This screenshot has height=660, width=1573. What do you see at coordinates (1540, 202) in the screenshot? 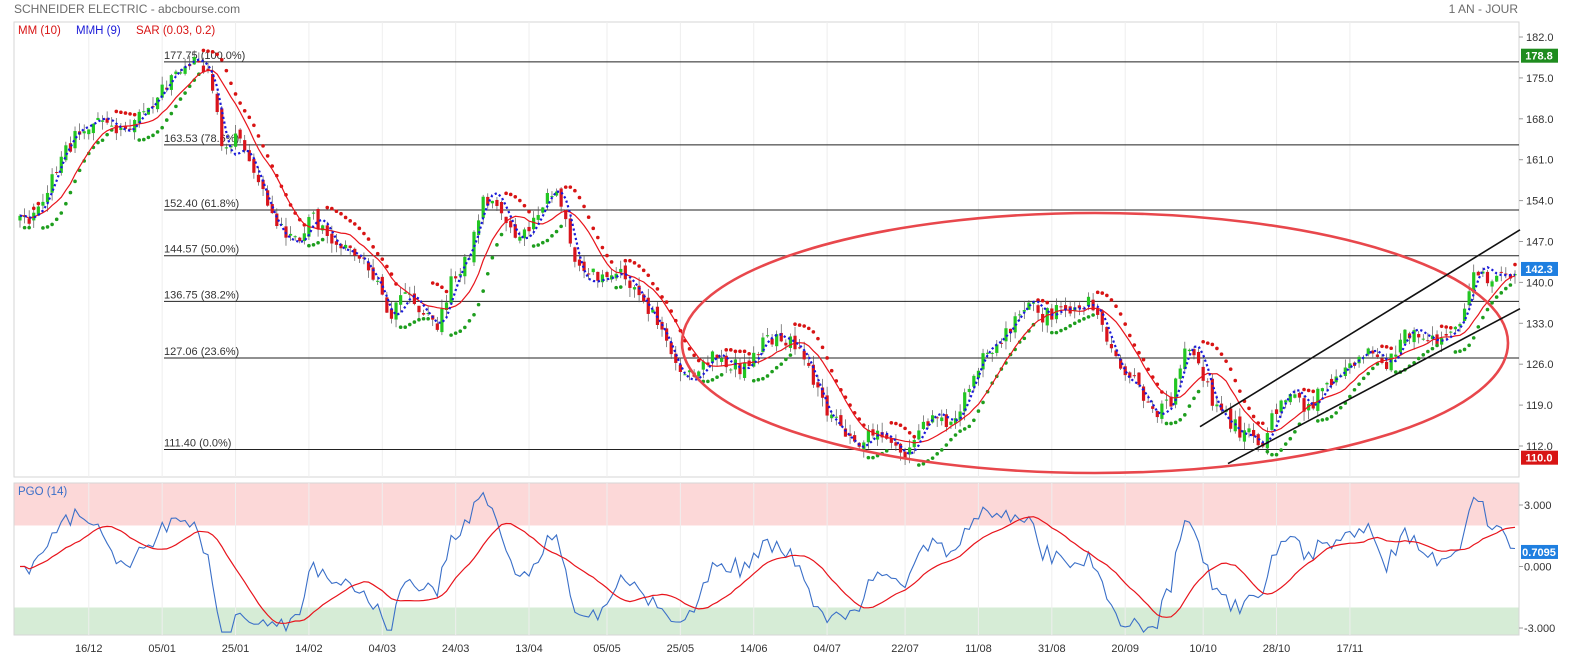
I see `y-tick-label: 154.0` at bounding box center [1540, 202].